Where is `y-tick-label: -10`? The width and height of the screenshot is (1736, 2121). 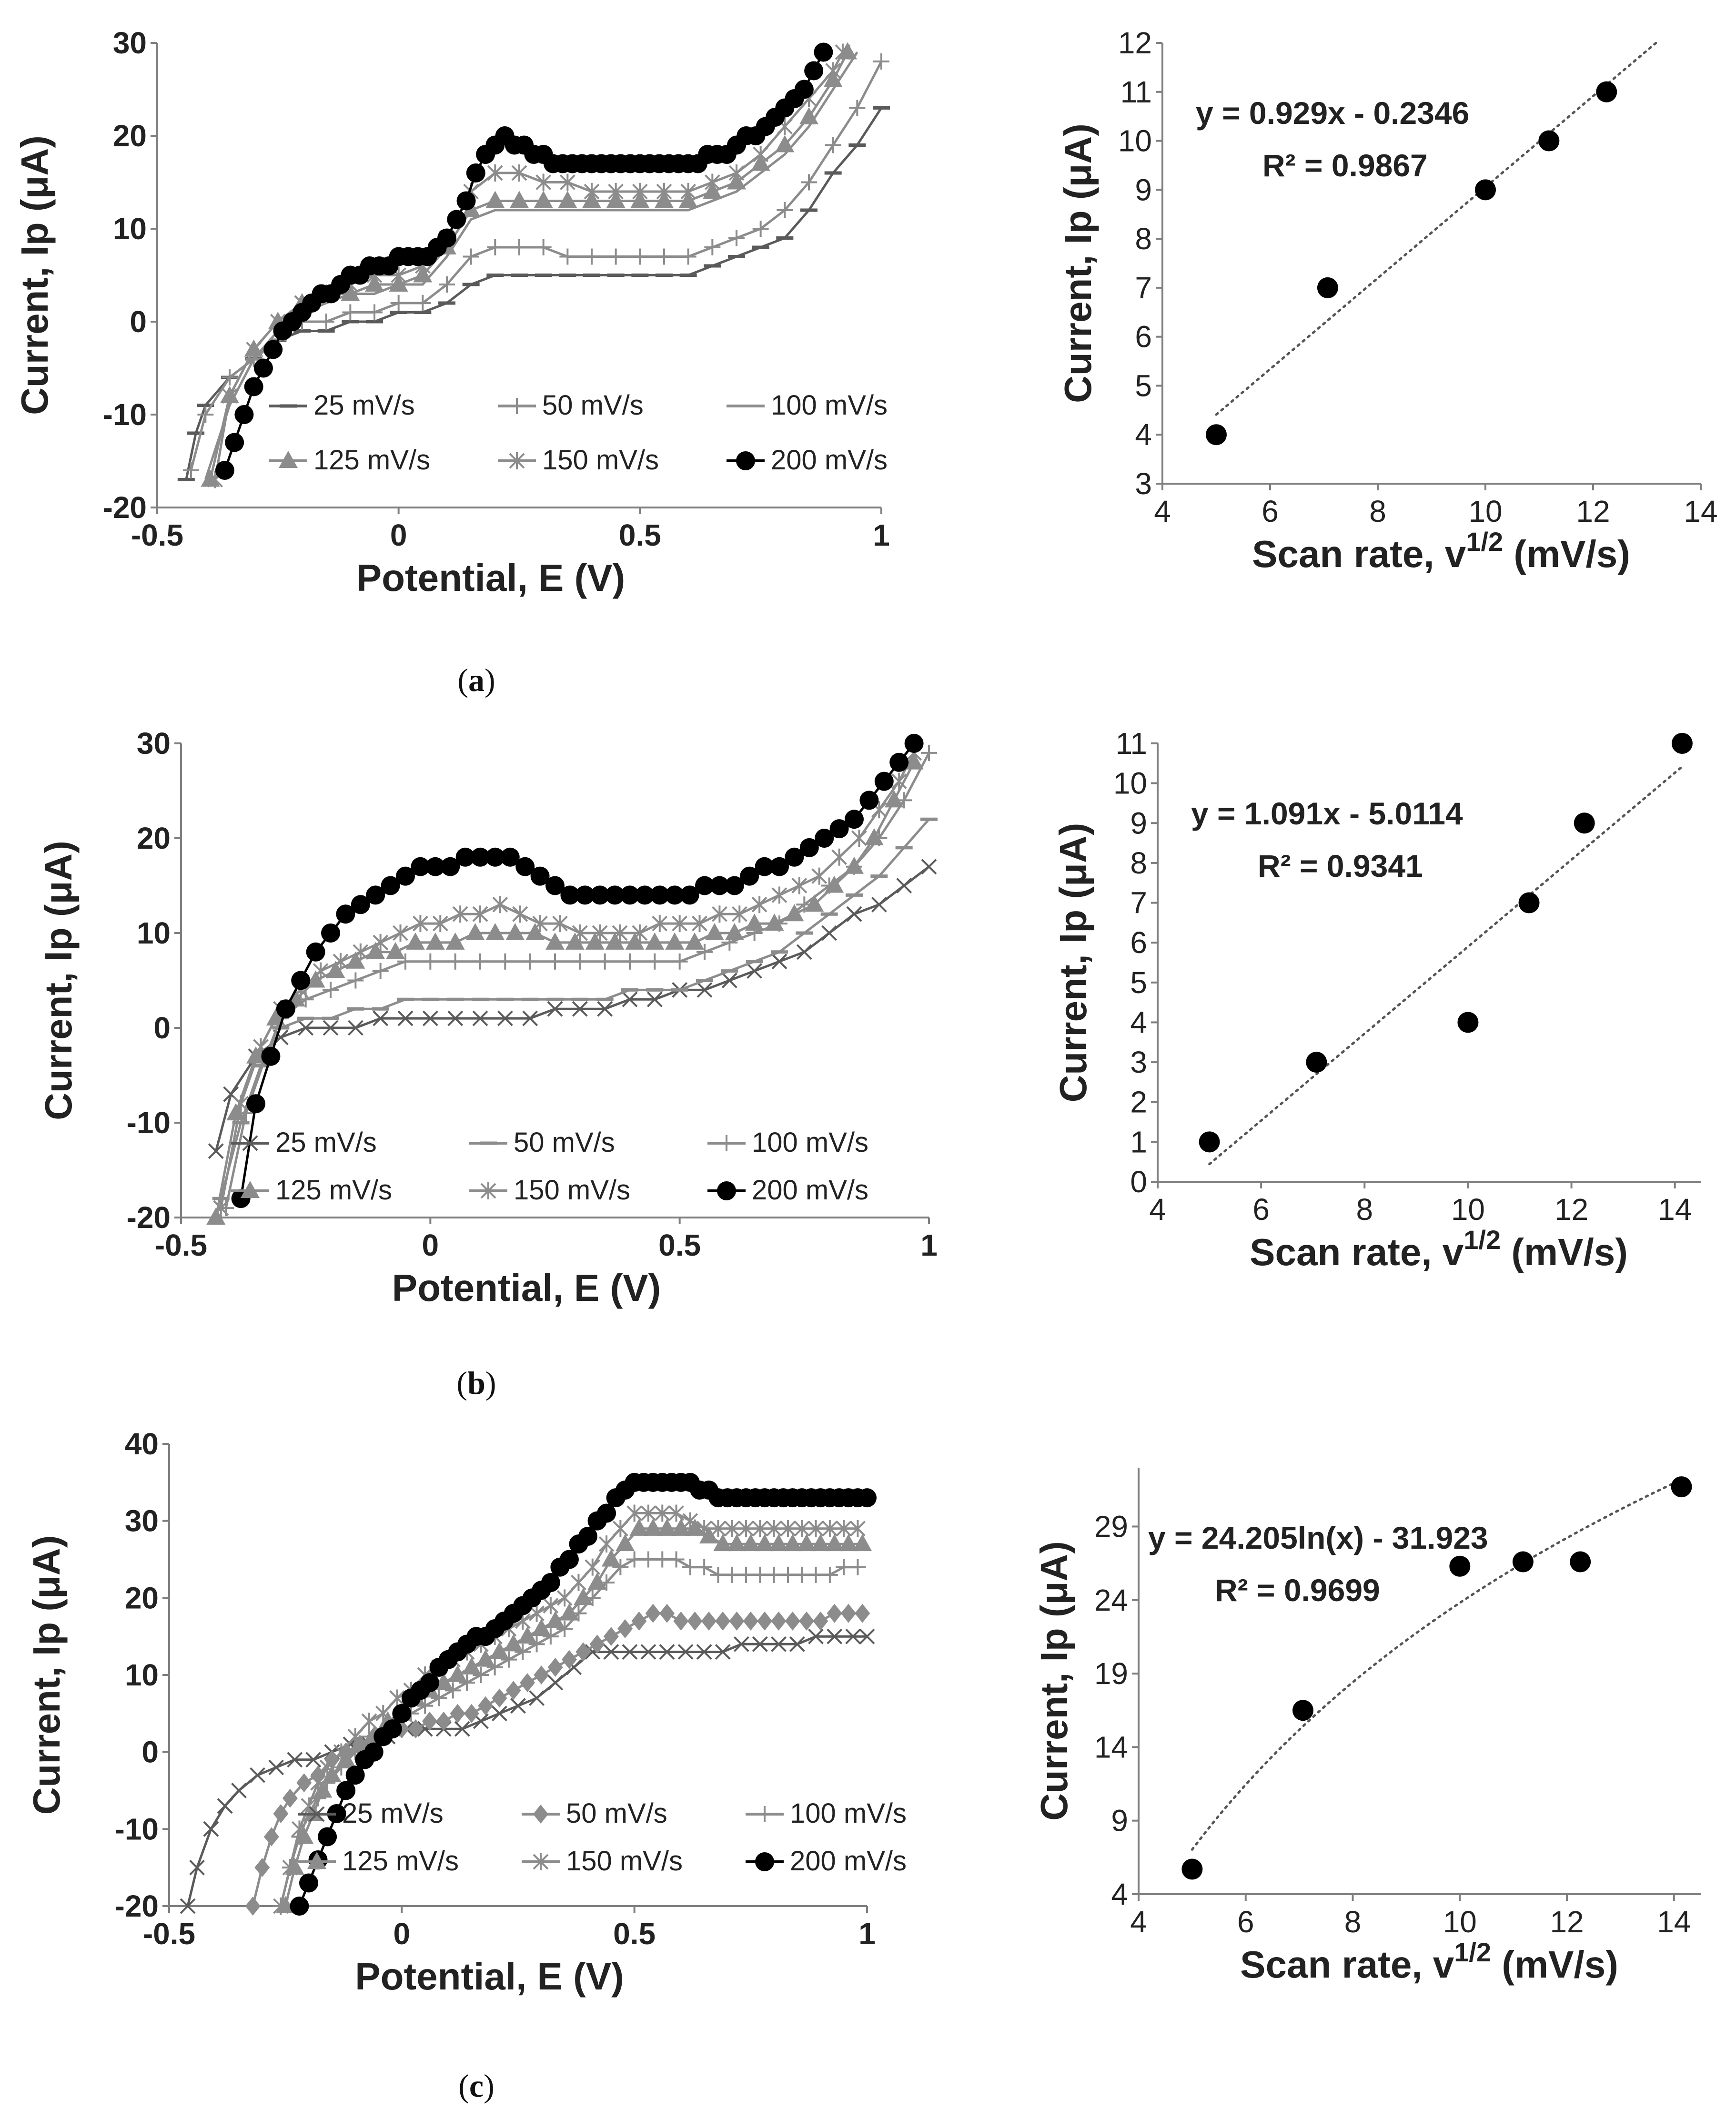 y-tick-label: -10 is located at coordinates (125, 414).